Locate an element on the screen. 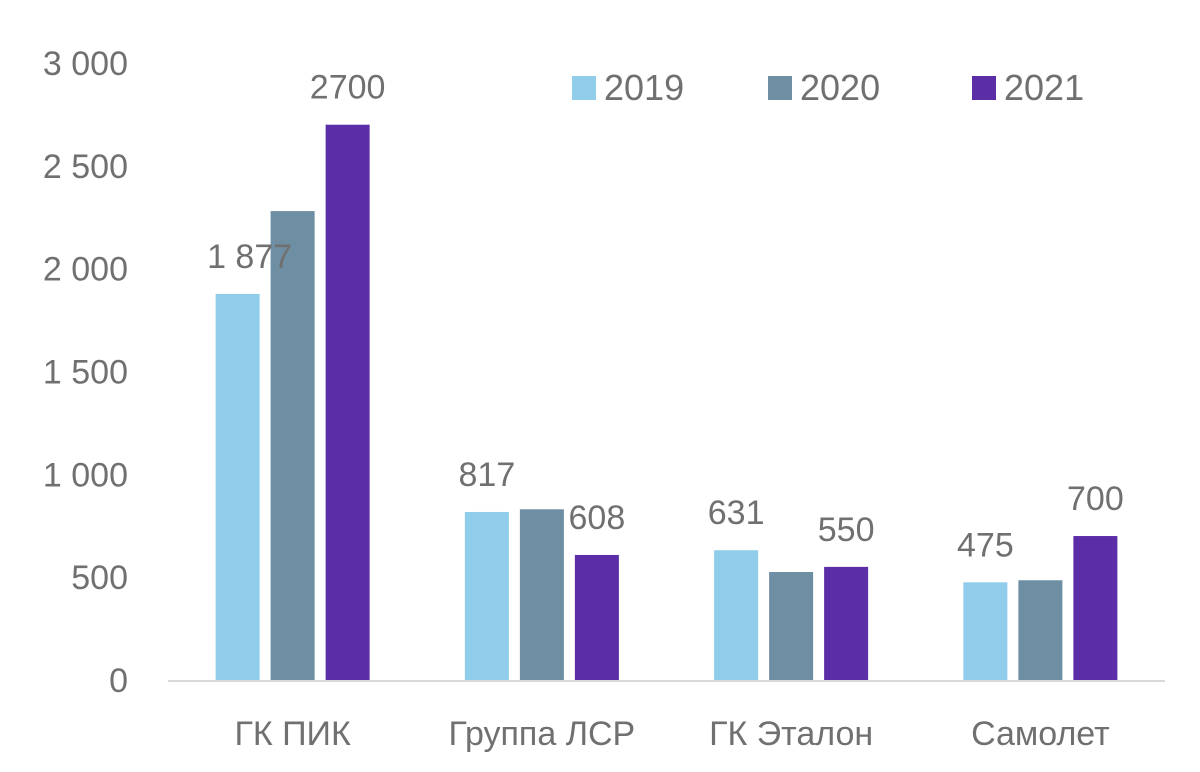 The height and width of the screenshot is (772, 1200). x-tick-label: Группа ЛСР is located at coordinates (541, 734).